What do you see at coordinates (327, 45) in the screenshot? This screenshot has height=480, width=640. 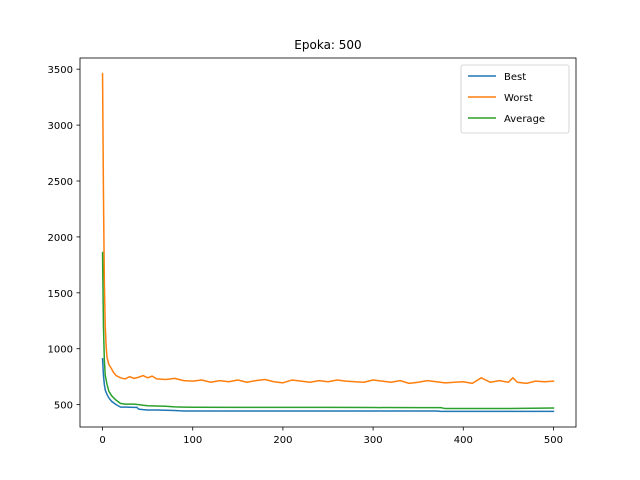 I see `chart-title: Epoka: 500` at bounding box center [327, 45].